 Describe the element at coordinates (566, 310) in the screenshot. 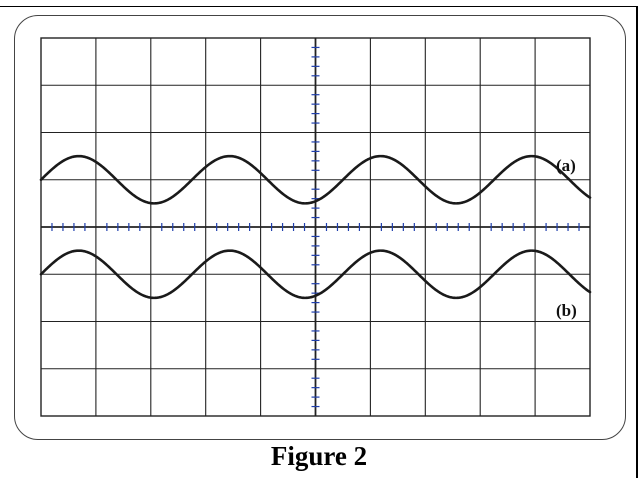

I see `trace-label-b: (b)` at that location.